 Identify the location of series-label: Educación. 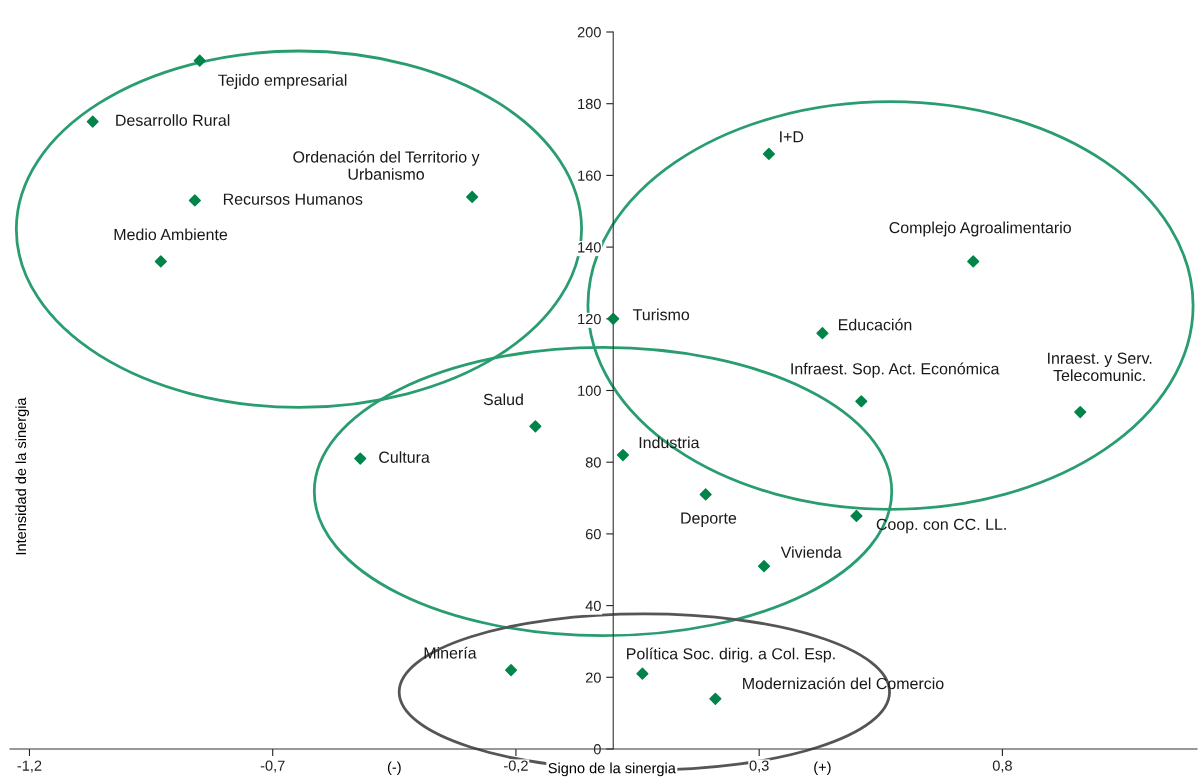
(875, 324).